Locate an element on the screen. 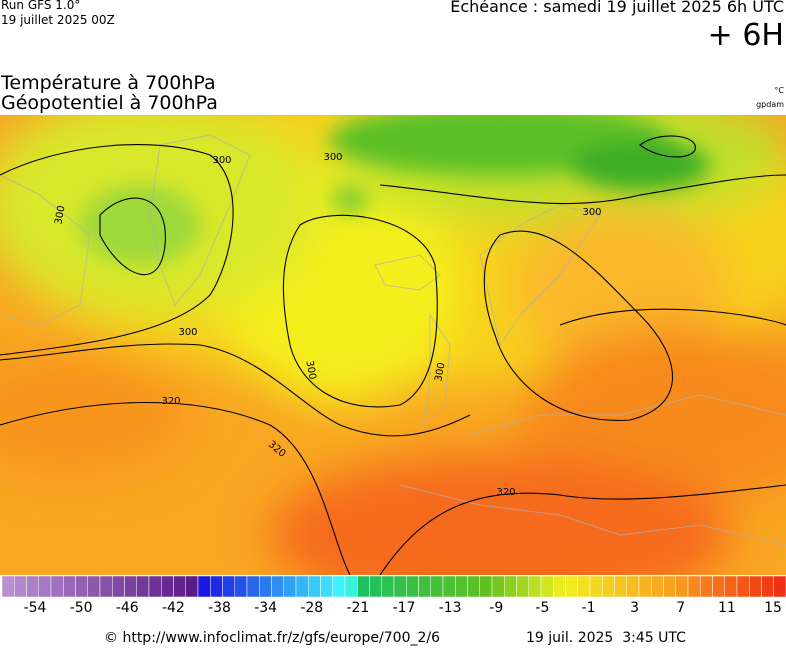  colorbar-cells is located at coordinates (393, 586).